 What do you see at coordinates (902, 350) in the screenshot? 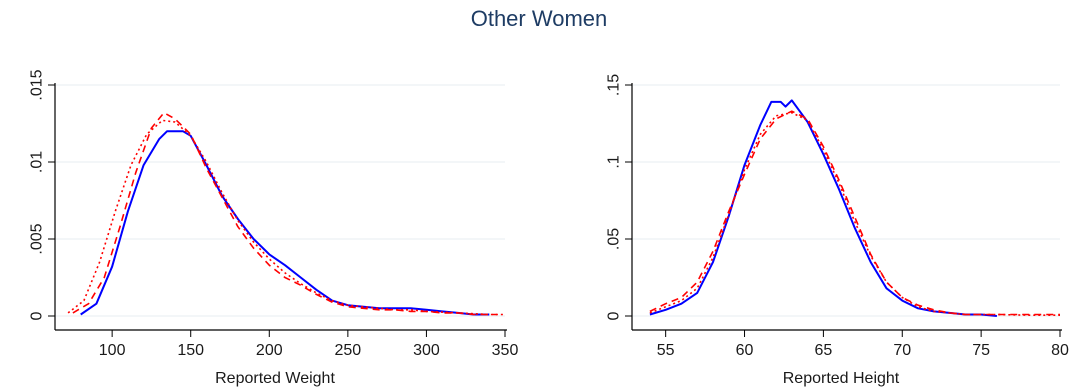
I see `x-tick-label: 70` at bounding box center [902, 350].